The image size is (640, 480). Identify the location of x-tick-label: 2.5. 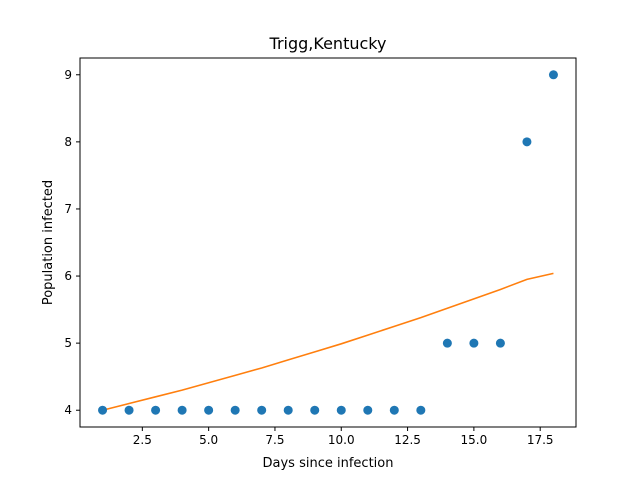
(142, 440).